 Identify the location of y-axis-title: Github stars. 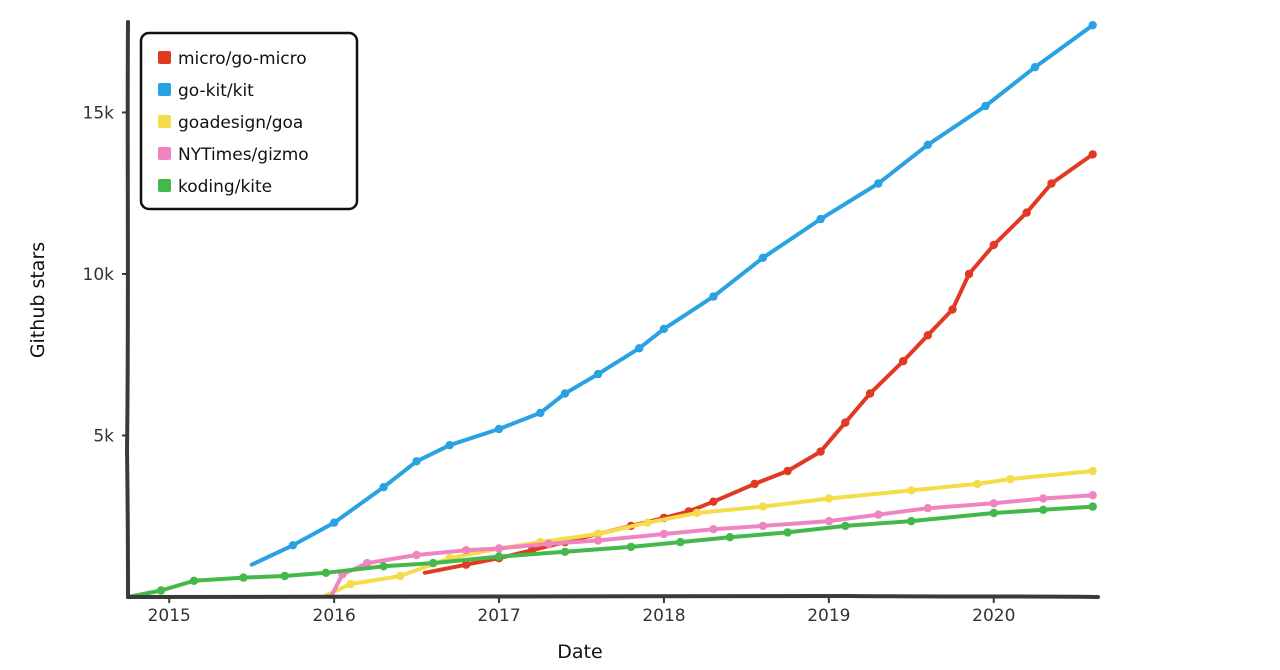
(38, 300).